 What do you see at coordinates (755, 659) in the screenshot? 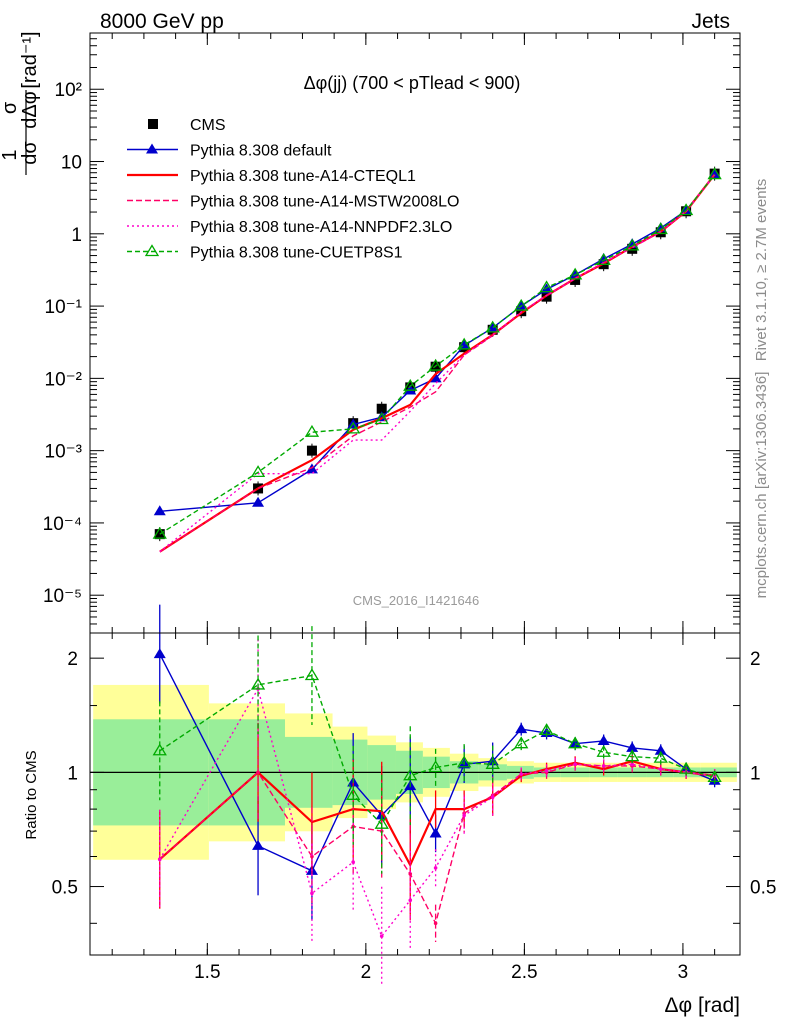
I see `ratio-tick-label-right: 2` at bounding box center [755, 659].